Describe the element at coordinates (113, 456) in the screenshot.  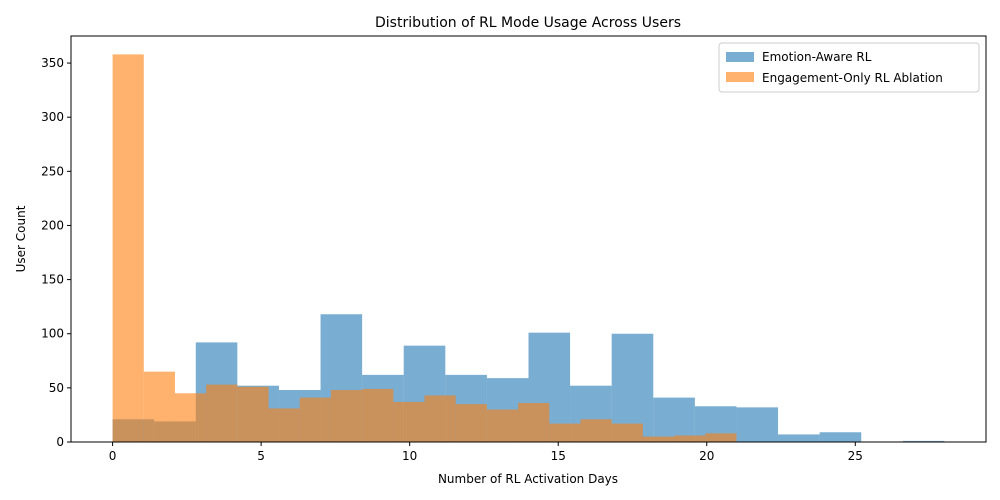
I see `x-tick-label: 0` at that location.